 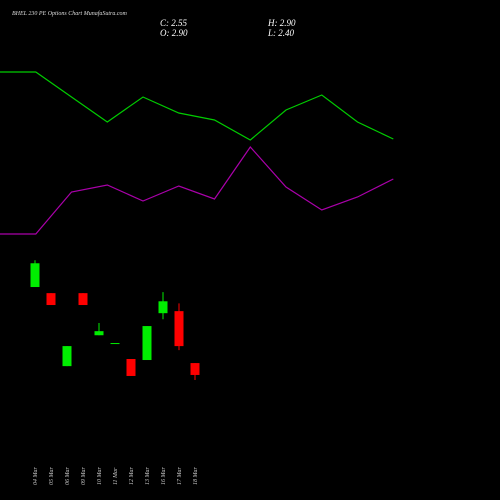 What do you see at coordinates (84, 476) in the screenshot?
I see `date-label: 09 Mar` at bounding box center [84, 476].